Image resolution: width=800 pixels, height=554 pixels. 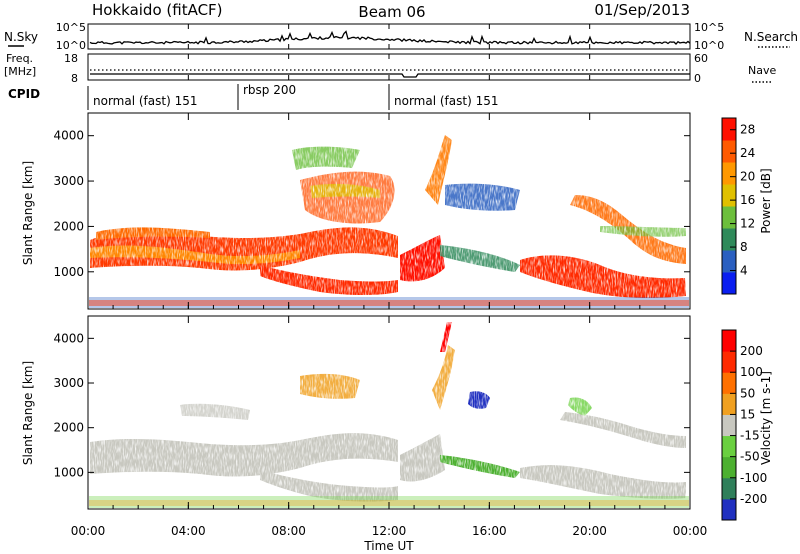 I want to click on nave-tick-60: 60, so click(x=701, y=58).